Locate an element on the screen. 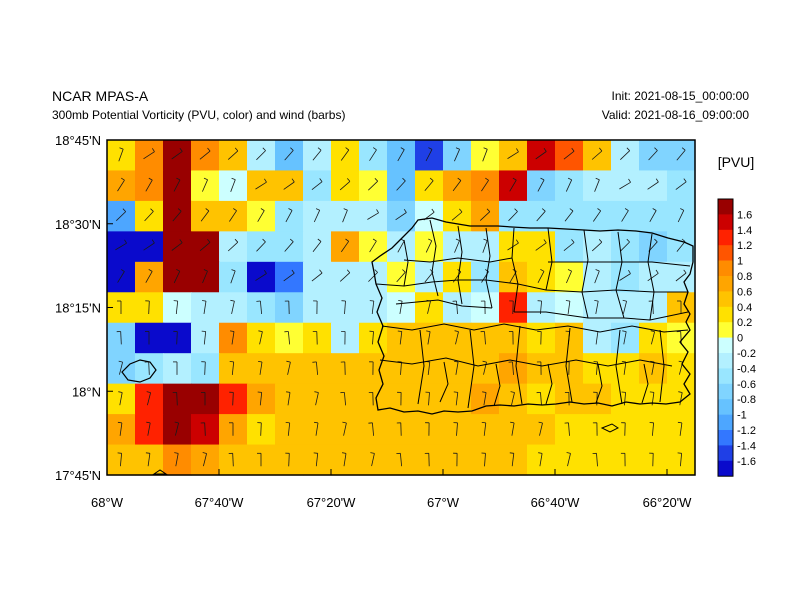 The image size is (800, 600). colorbar-label: 0.8 is located at coordinates (744, 277).